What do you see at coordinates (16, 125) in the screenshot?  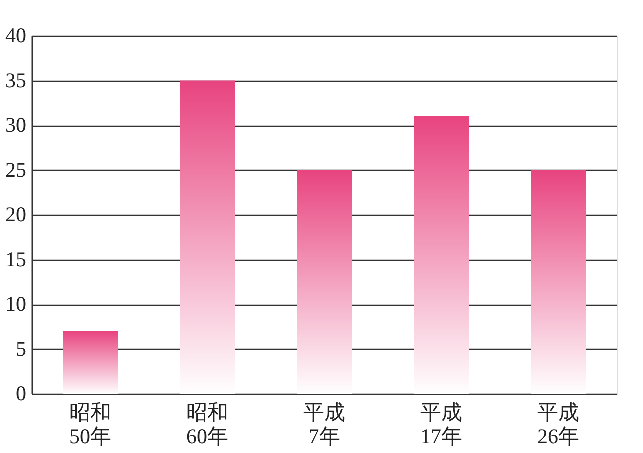 I see `y-tick-label: 30` at bounding box center [16, 125].